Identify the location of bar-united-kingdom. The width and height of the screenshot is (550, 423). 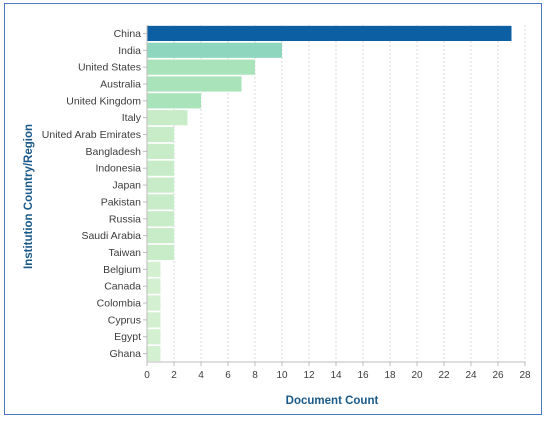
(174, 101).